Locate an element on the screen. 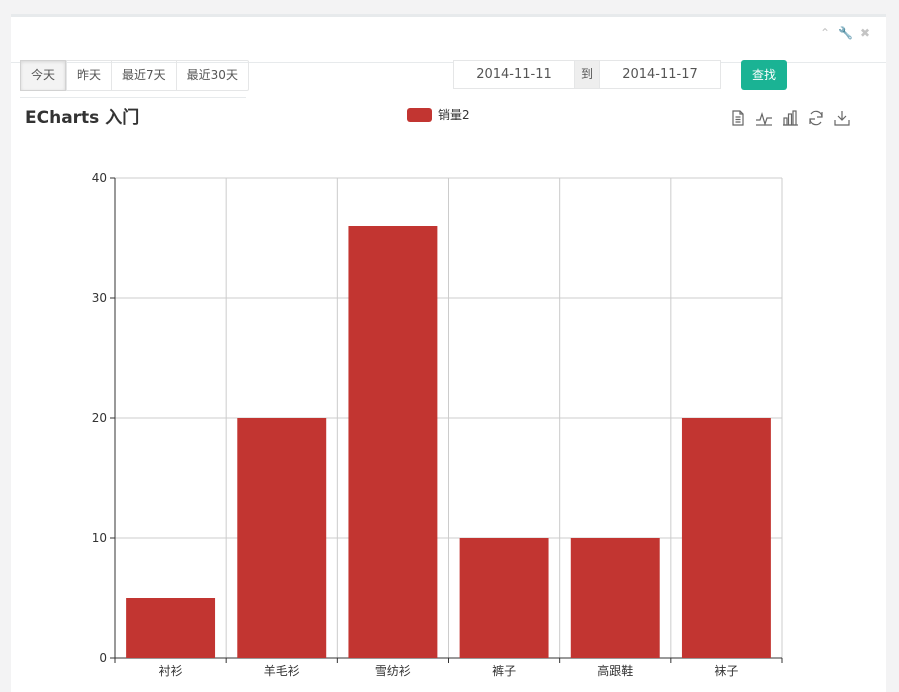  line-chart-icon is located at coordinates (764, 118).